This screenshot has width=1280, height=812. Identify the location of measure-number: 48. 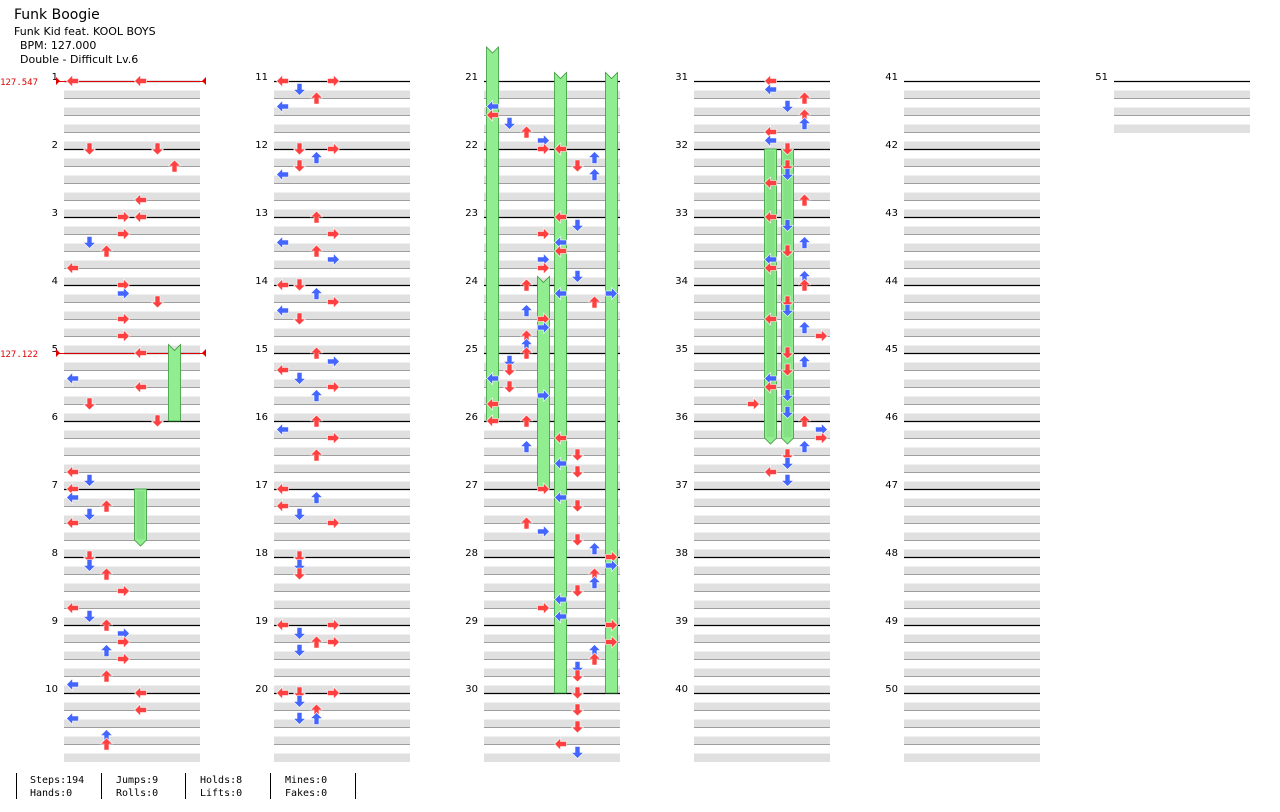
(891, 553).